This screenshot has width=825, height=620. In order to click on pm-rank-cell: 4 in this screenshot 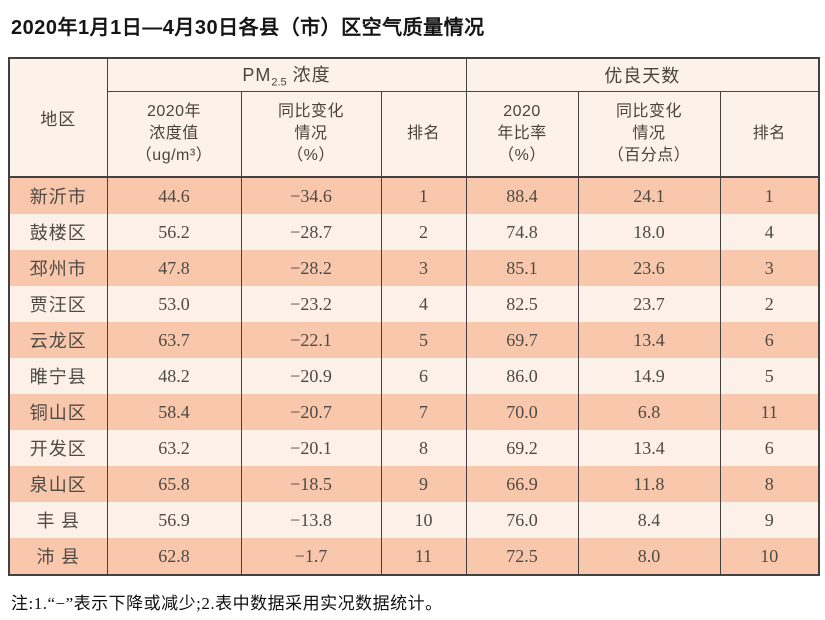, I will do `click(423, 304)`.